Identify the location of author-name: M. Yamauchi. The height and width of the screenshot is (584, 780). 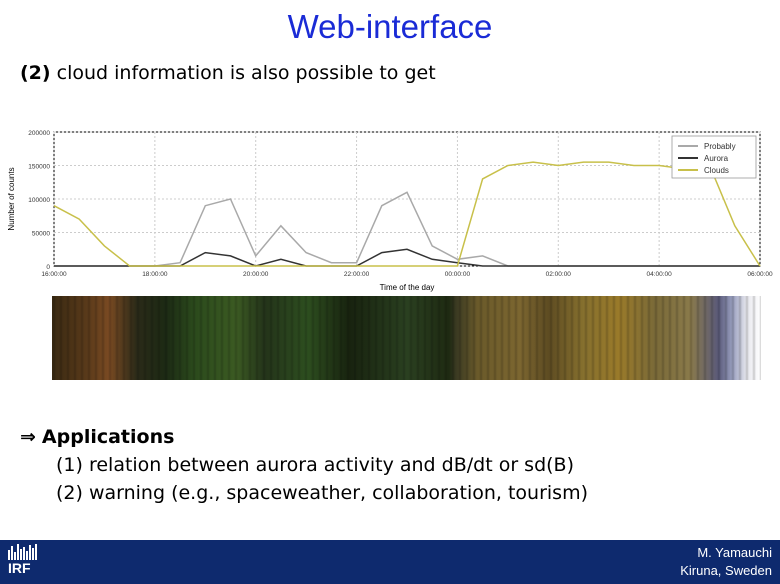
(734, 552).